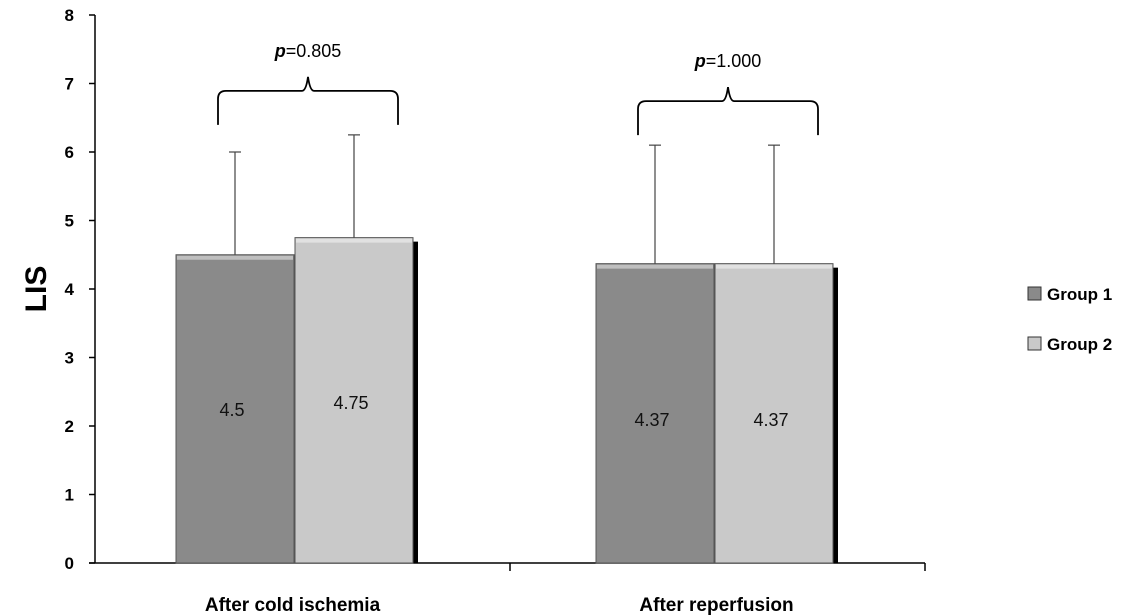 Image resolution: width=1131 pixels, height=616 pixels. What do you see at coordinates (69, 495) in the screenshot?
I see `y-tick-label: 1` at bounding box center [69, 495].